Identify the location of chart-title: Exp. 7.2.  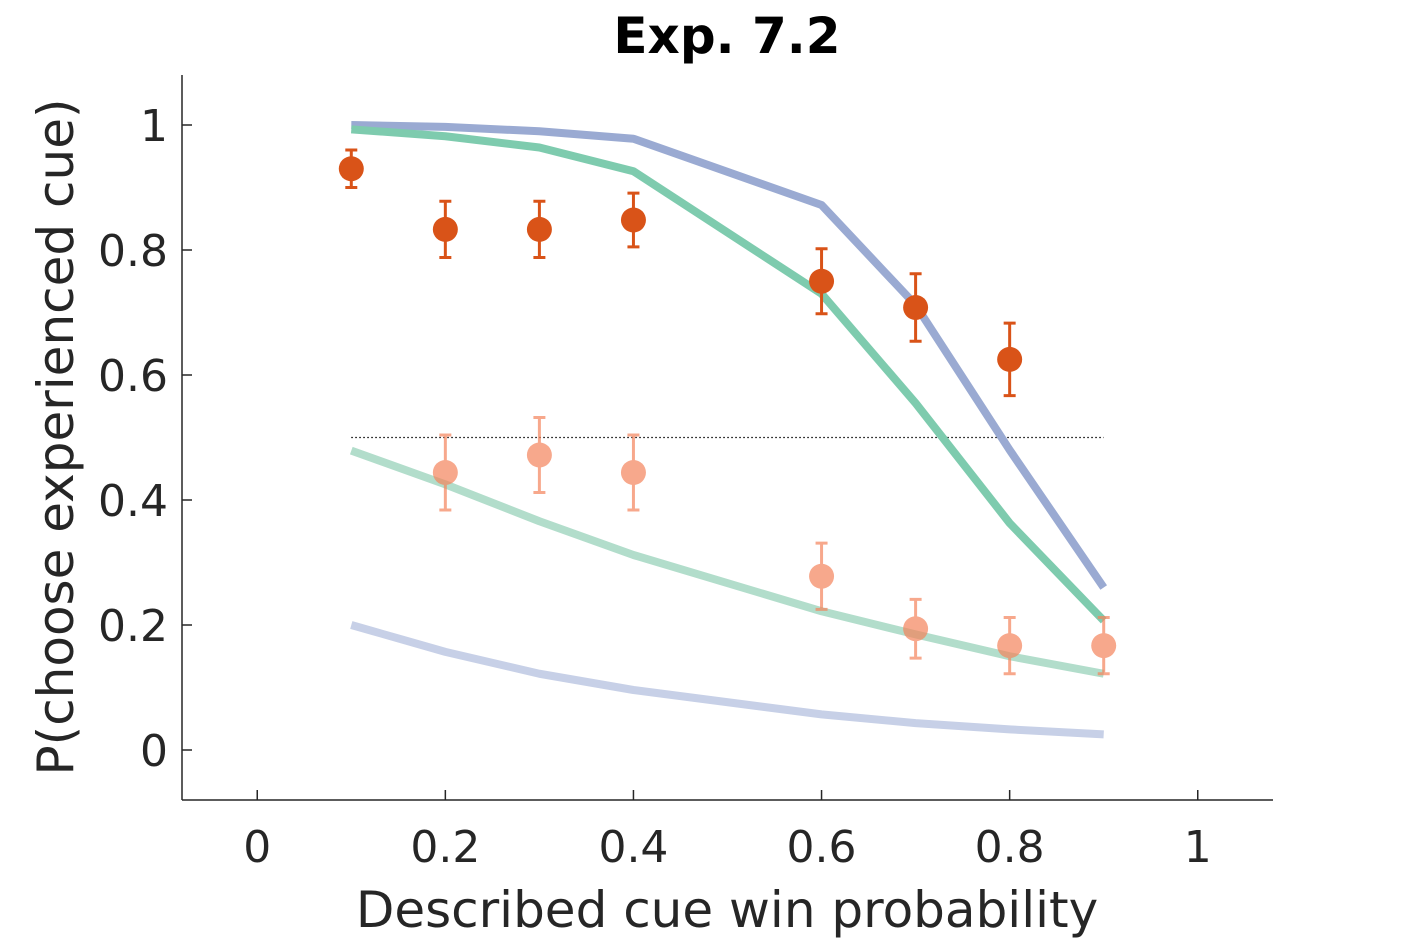
(726, 36).